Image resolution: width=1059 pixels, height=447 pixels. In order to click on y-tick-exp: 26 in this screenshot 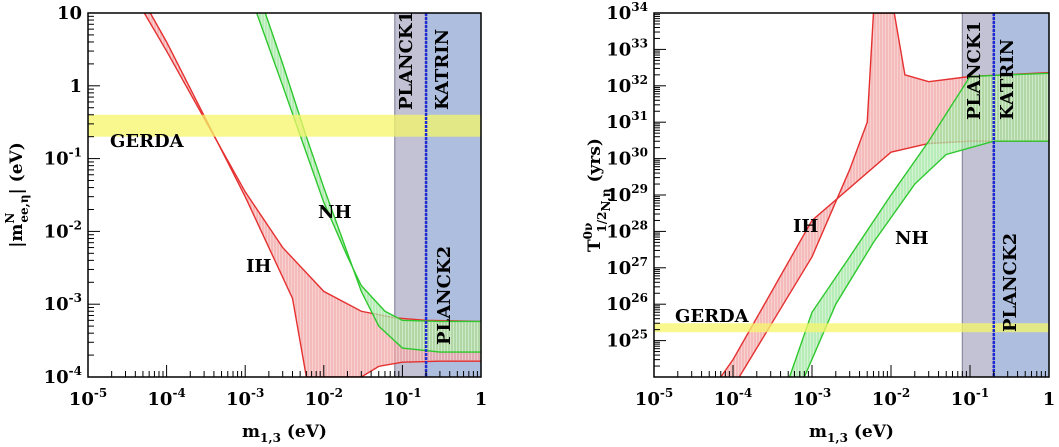, I will do `click(639, 298)`.